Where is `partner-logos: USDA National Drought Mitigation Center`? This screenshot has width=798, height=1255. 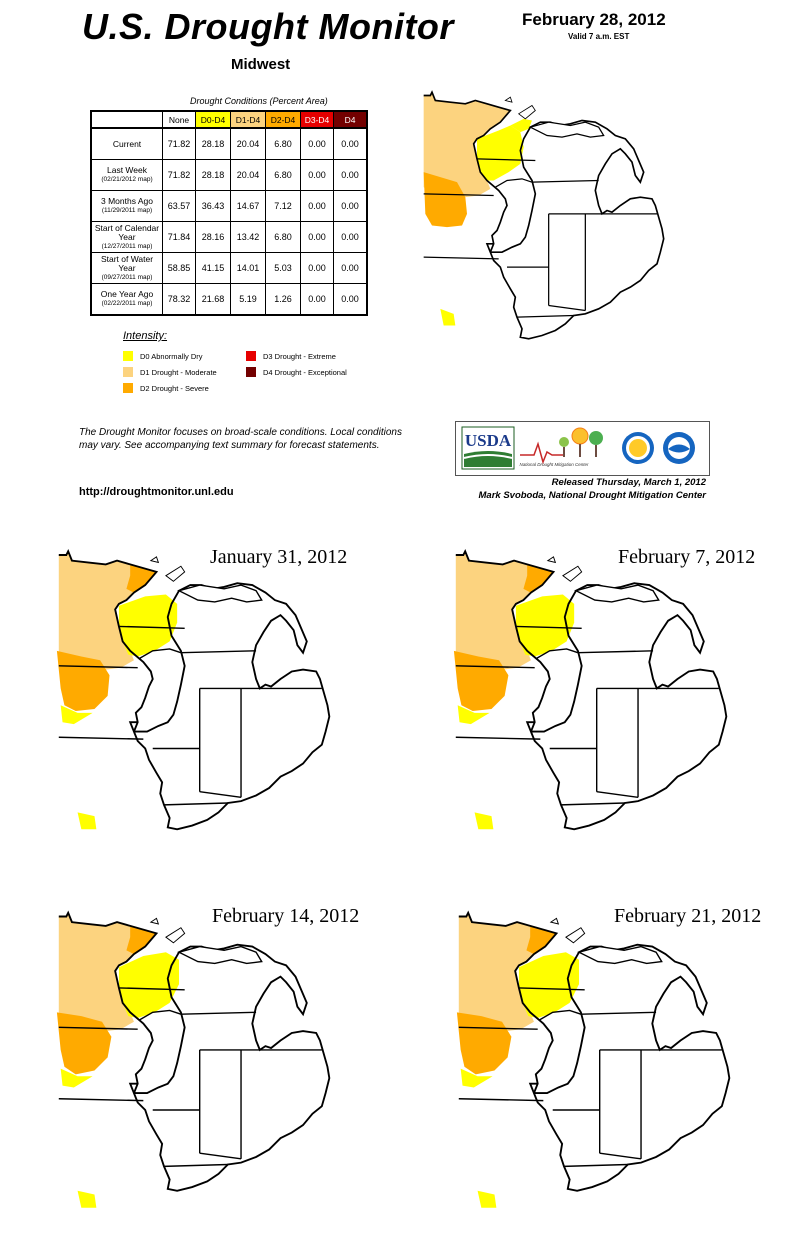 partner-logos: USDA National Drought Mitigation Center is located at coordinates (582, 448).